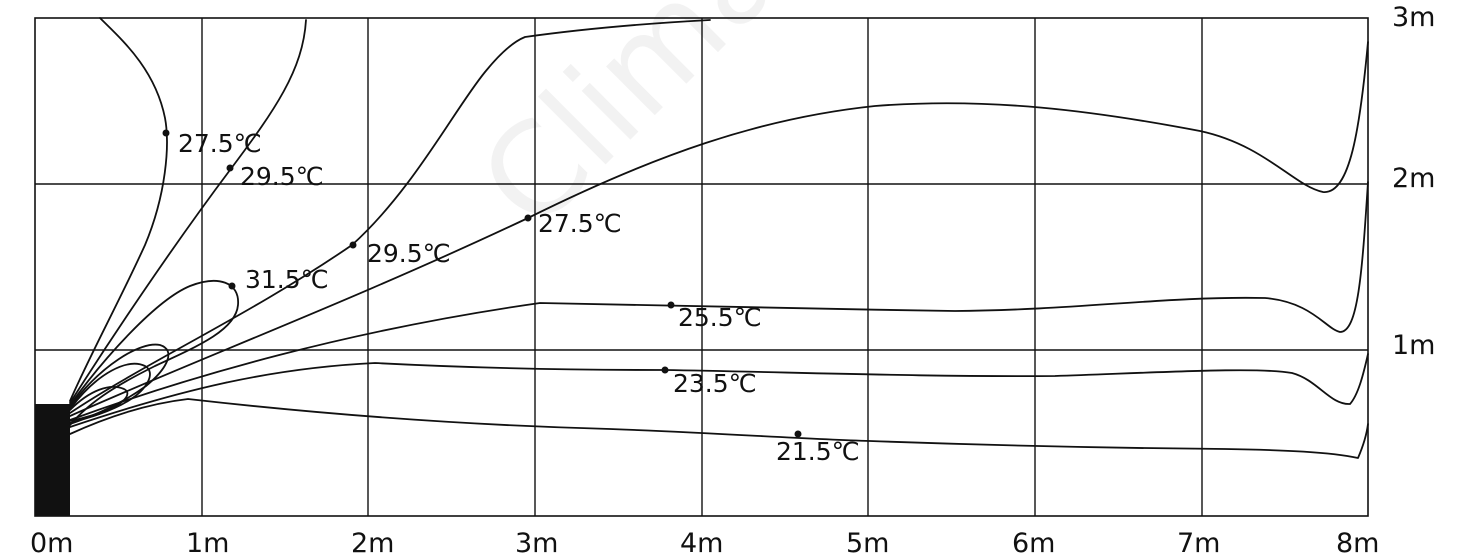 The width and height of the screenshot is (1460, 557). Describe the element at coordinates (287, 279) in the screenshot. I see `temperature-label-31-5: 31.5℃` at that location.